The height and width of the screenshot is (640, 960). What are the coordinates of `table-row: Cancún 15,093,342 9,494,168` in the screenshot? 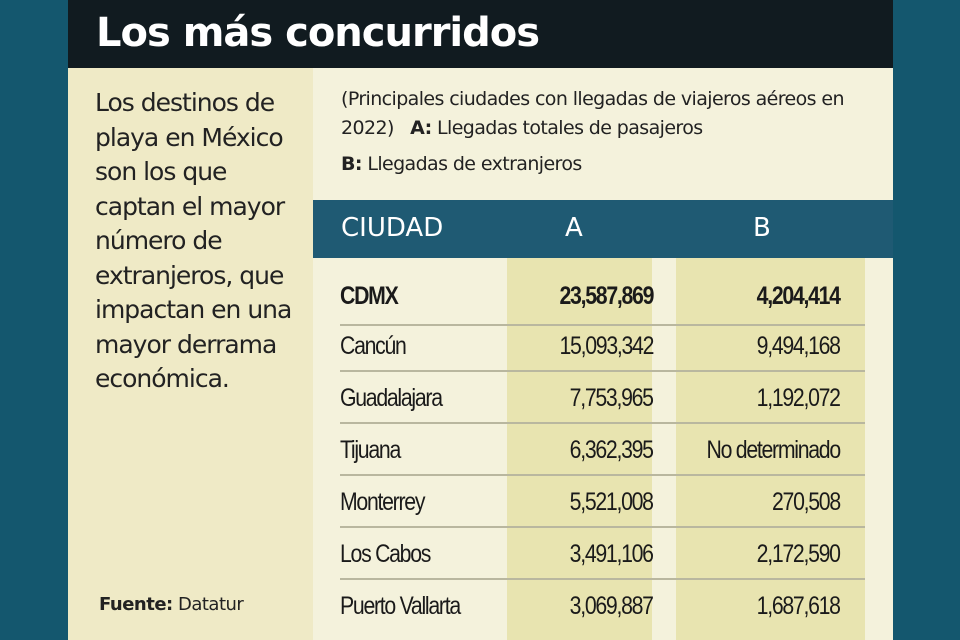 It's located at (602, 346).